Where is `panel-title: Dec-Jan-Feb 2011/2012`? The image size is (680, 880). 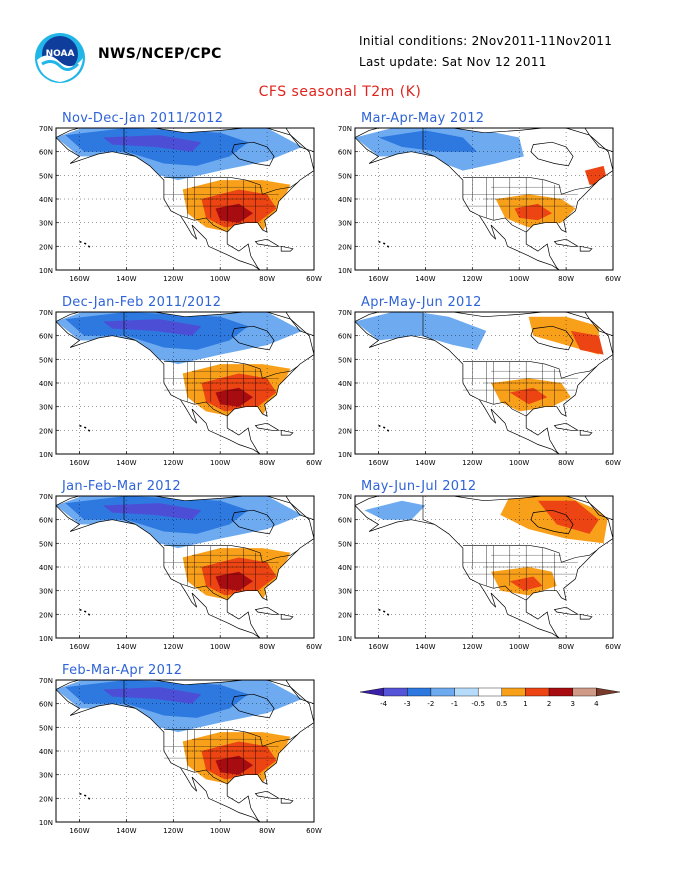
panel-title: Dec-Jan-Feb 2011/2012 is located at coordinates (142, 302).